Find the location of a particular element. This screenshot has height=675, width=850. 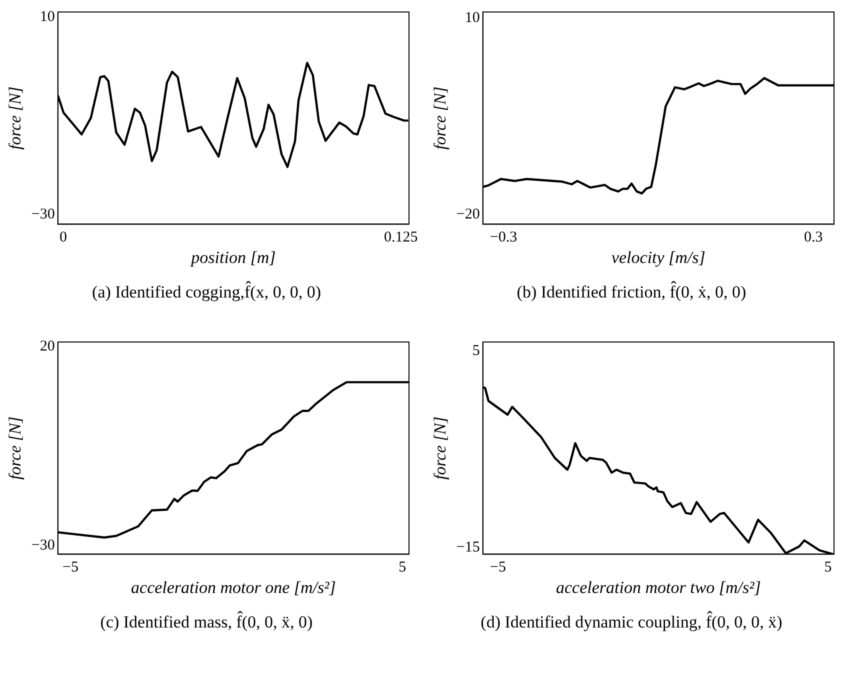

y-tick-label: −15 is located at coordinates (468, 547).